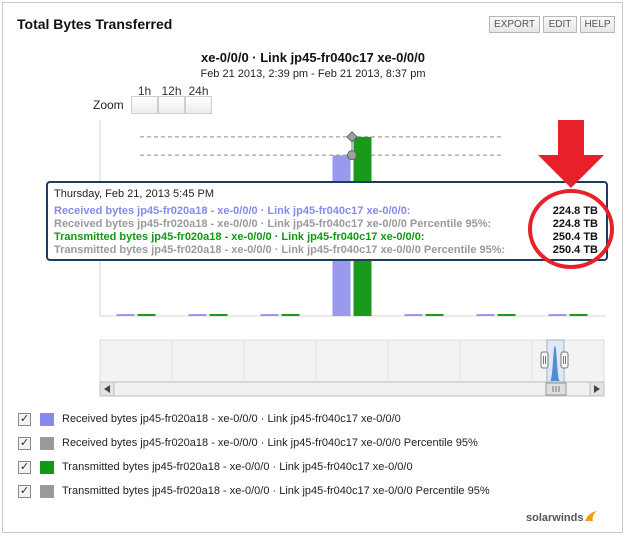  What do you see at coordinates (108, 105) in the screenshot?
I see `zoom-label: Zoom` at bounding box center [108, 105].